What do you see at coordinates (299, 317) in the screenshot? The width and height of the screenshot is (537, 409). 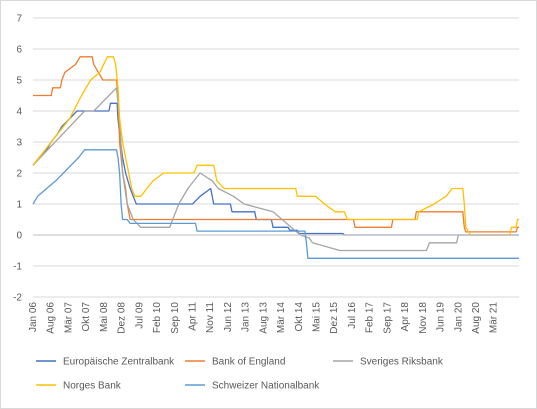 I see `x-tick-label: Okt 14` at bounding box center [299, 317].